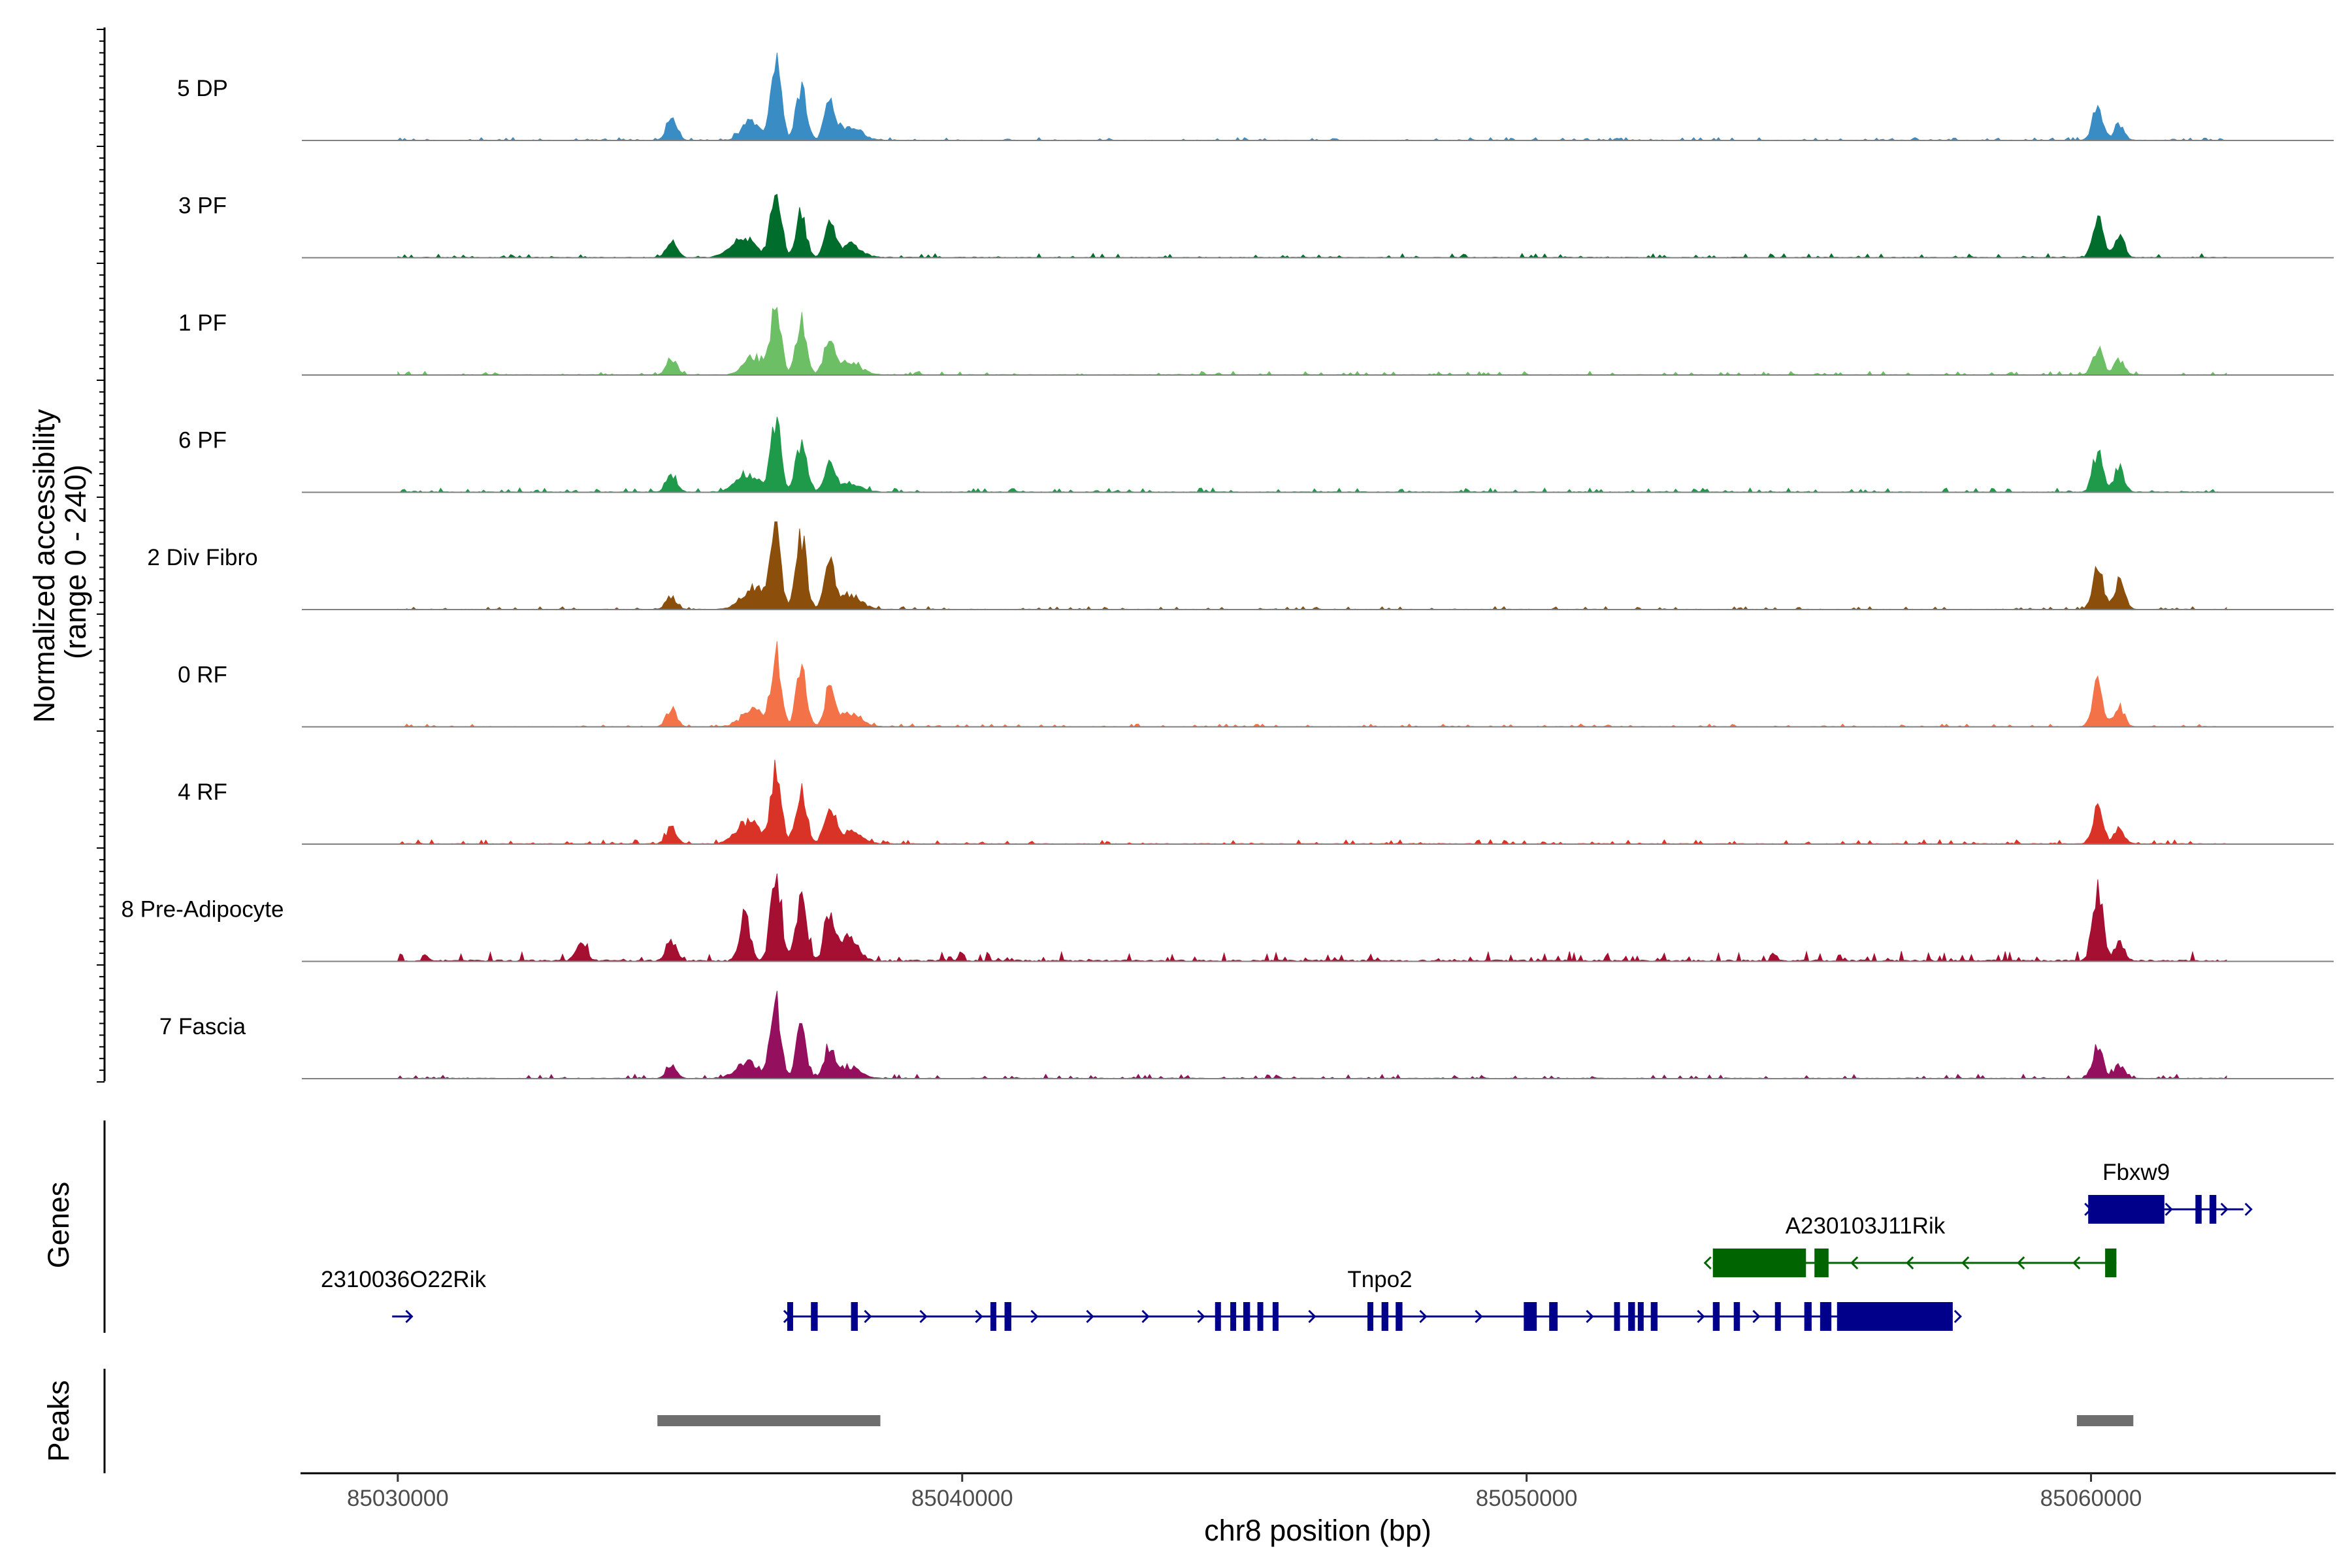 The width and height of the screenshot is (2352, 1568). I want to click on gene-Tnpo2: Tnpo2, so click(1373, 1299).